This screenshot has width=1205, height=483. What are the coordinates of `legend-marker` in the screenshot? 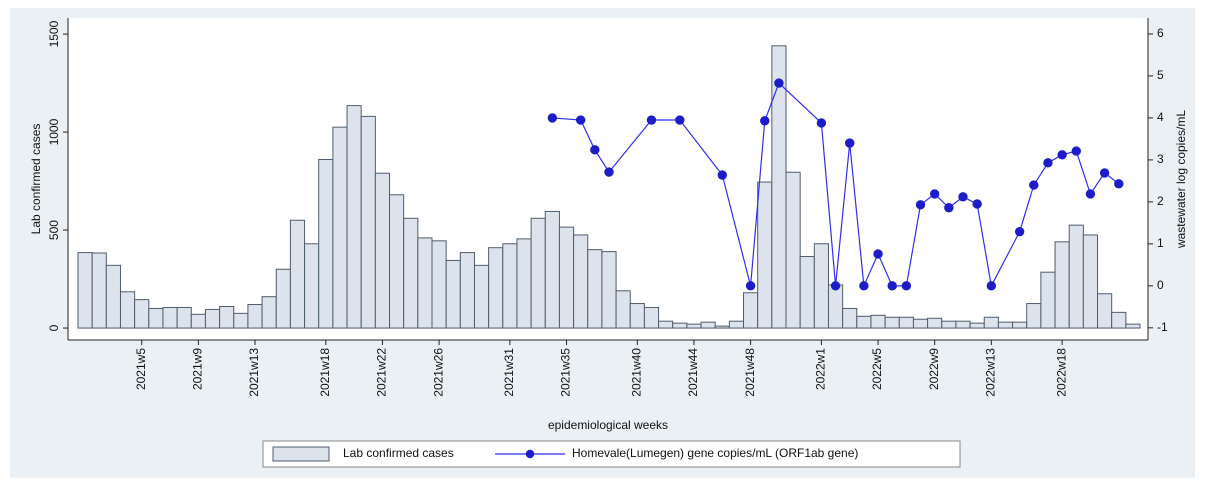 It's located at (530, 454).